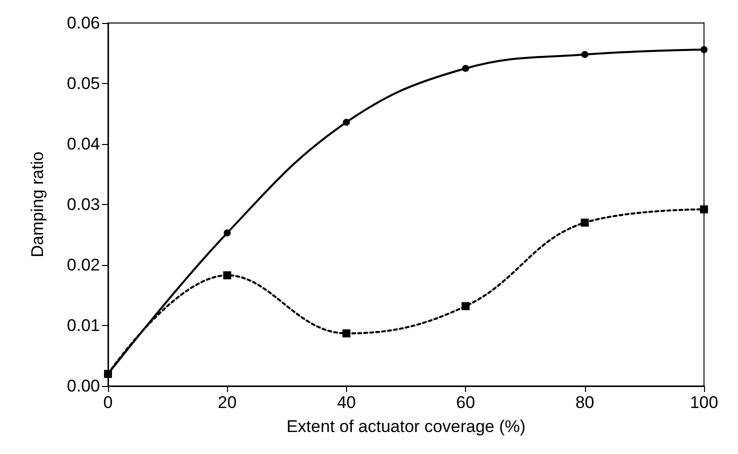  What do you see at coordinates (83, 386) in the screenshot?
I see `y-tick-label: 0.00` at bounding box center [83, 386].